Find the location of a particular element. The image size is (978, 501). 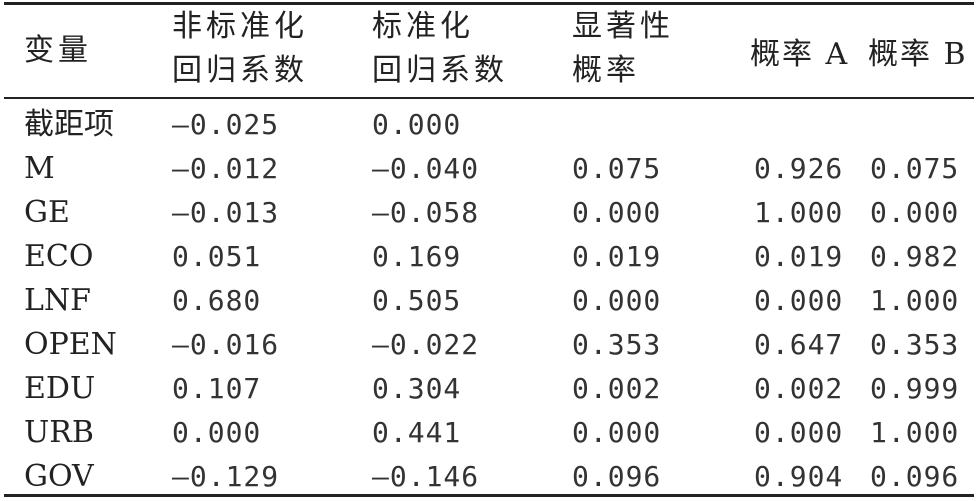

row-value-cell: —0.012 is located at coordinates (226, 168).